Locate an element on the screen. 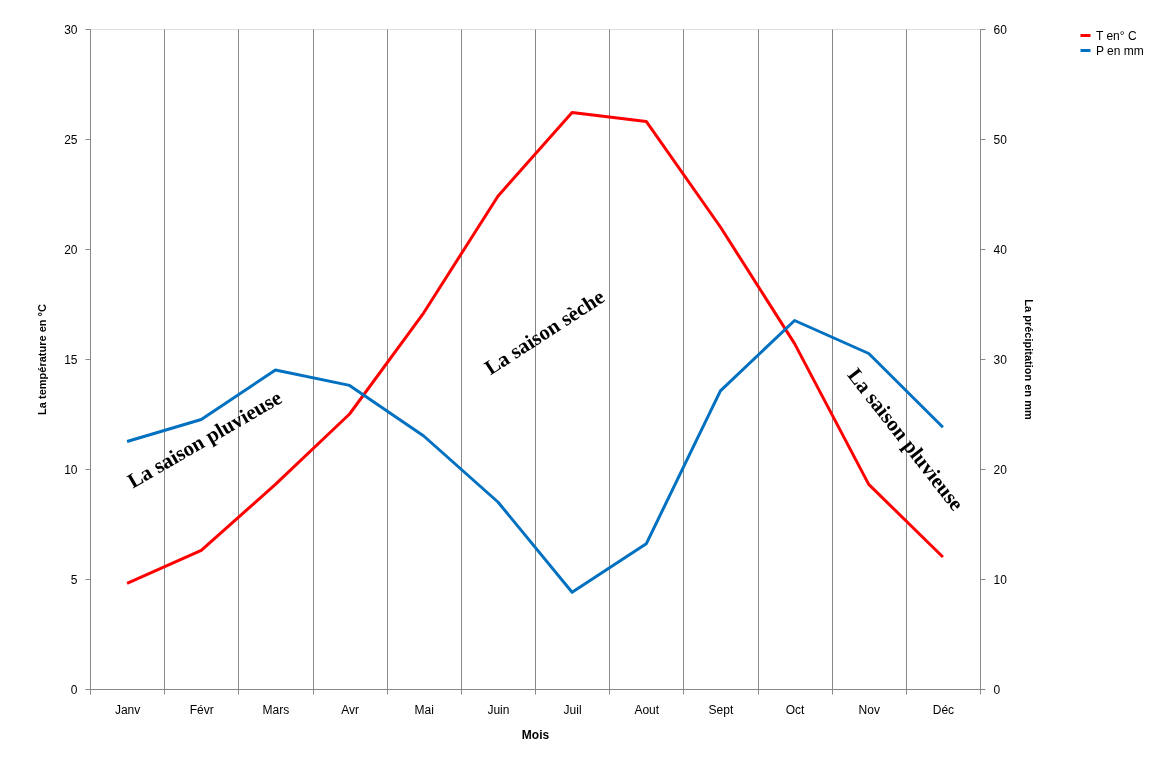 This screenshot has width=1165, height=769. y2-tick-label: 60 is located at coordinates (1000, 29).